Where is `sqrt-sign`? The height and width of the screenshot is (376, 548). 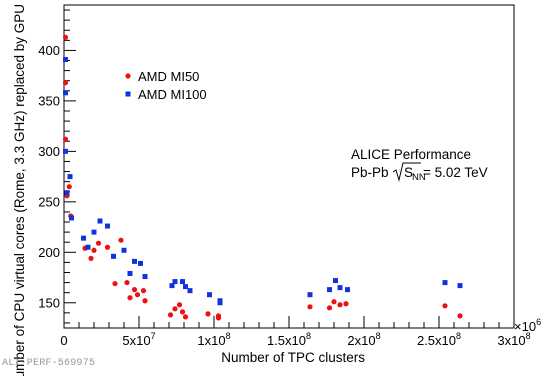 sqrt-sign is located at coordinates (406, 172).